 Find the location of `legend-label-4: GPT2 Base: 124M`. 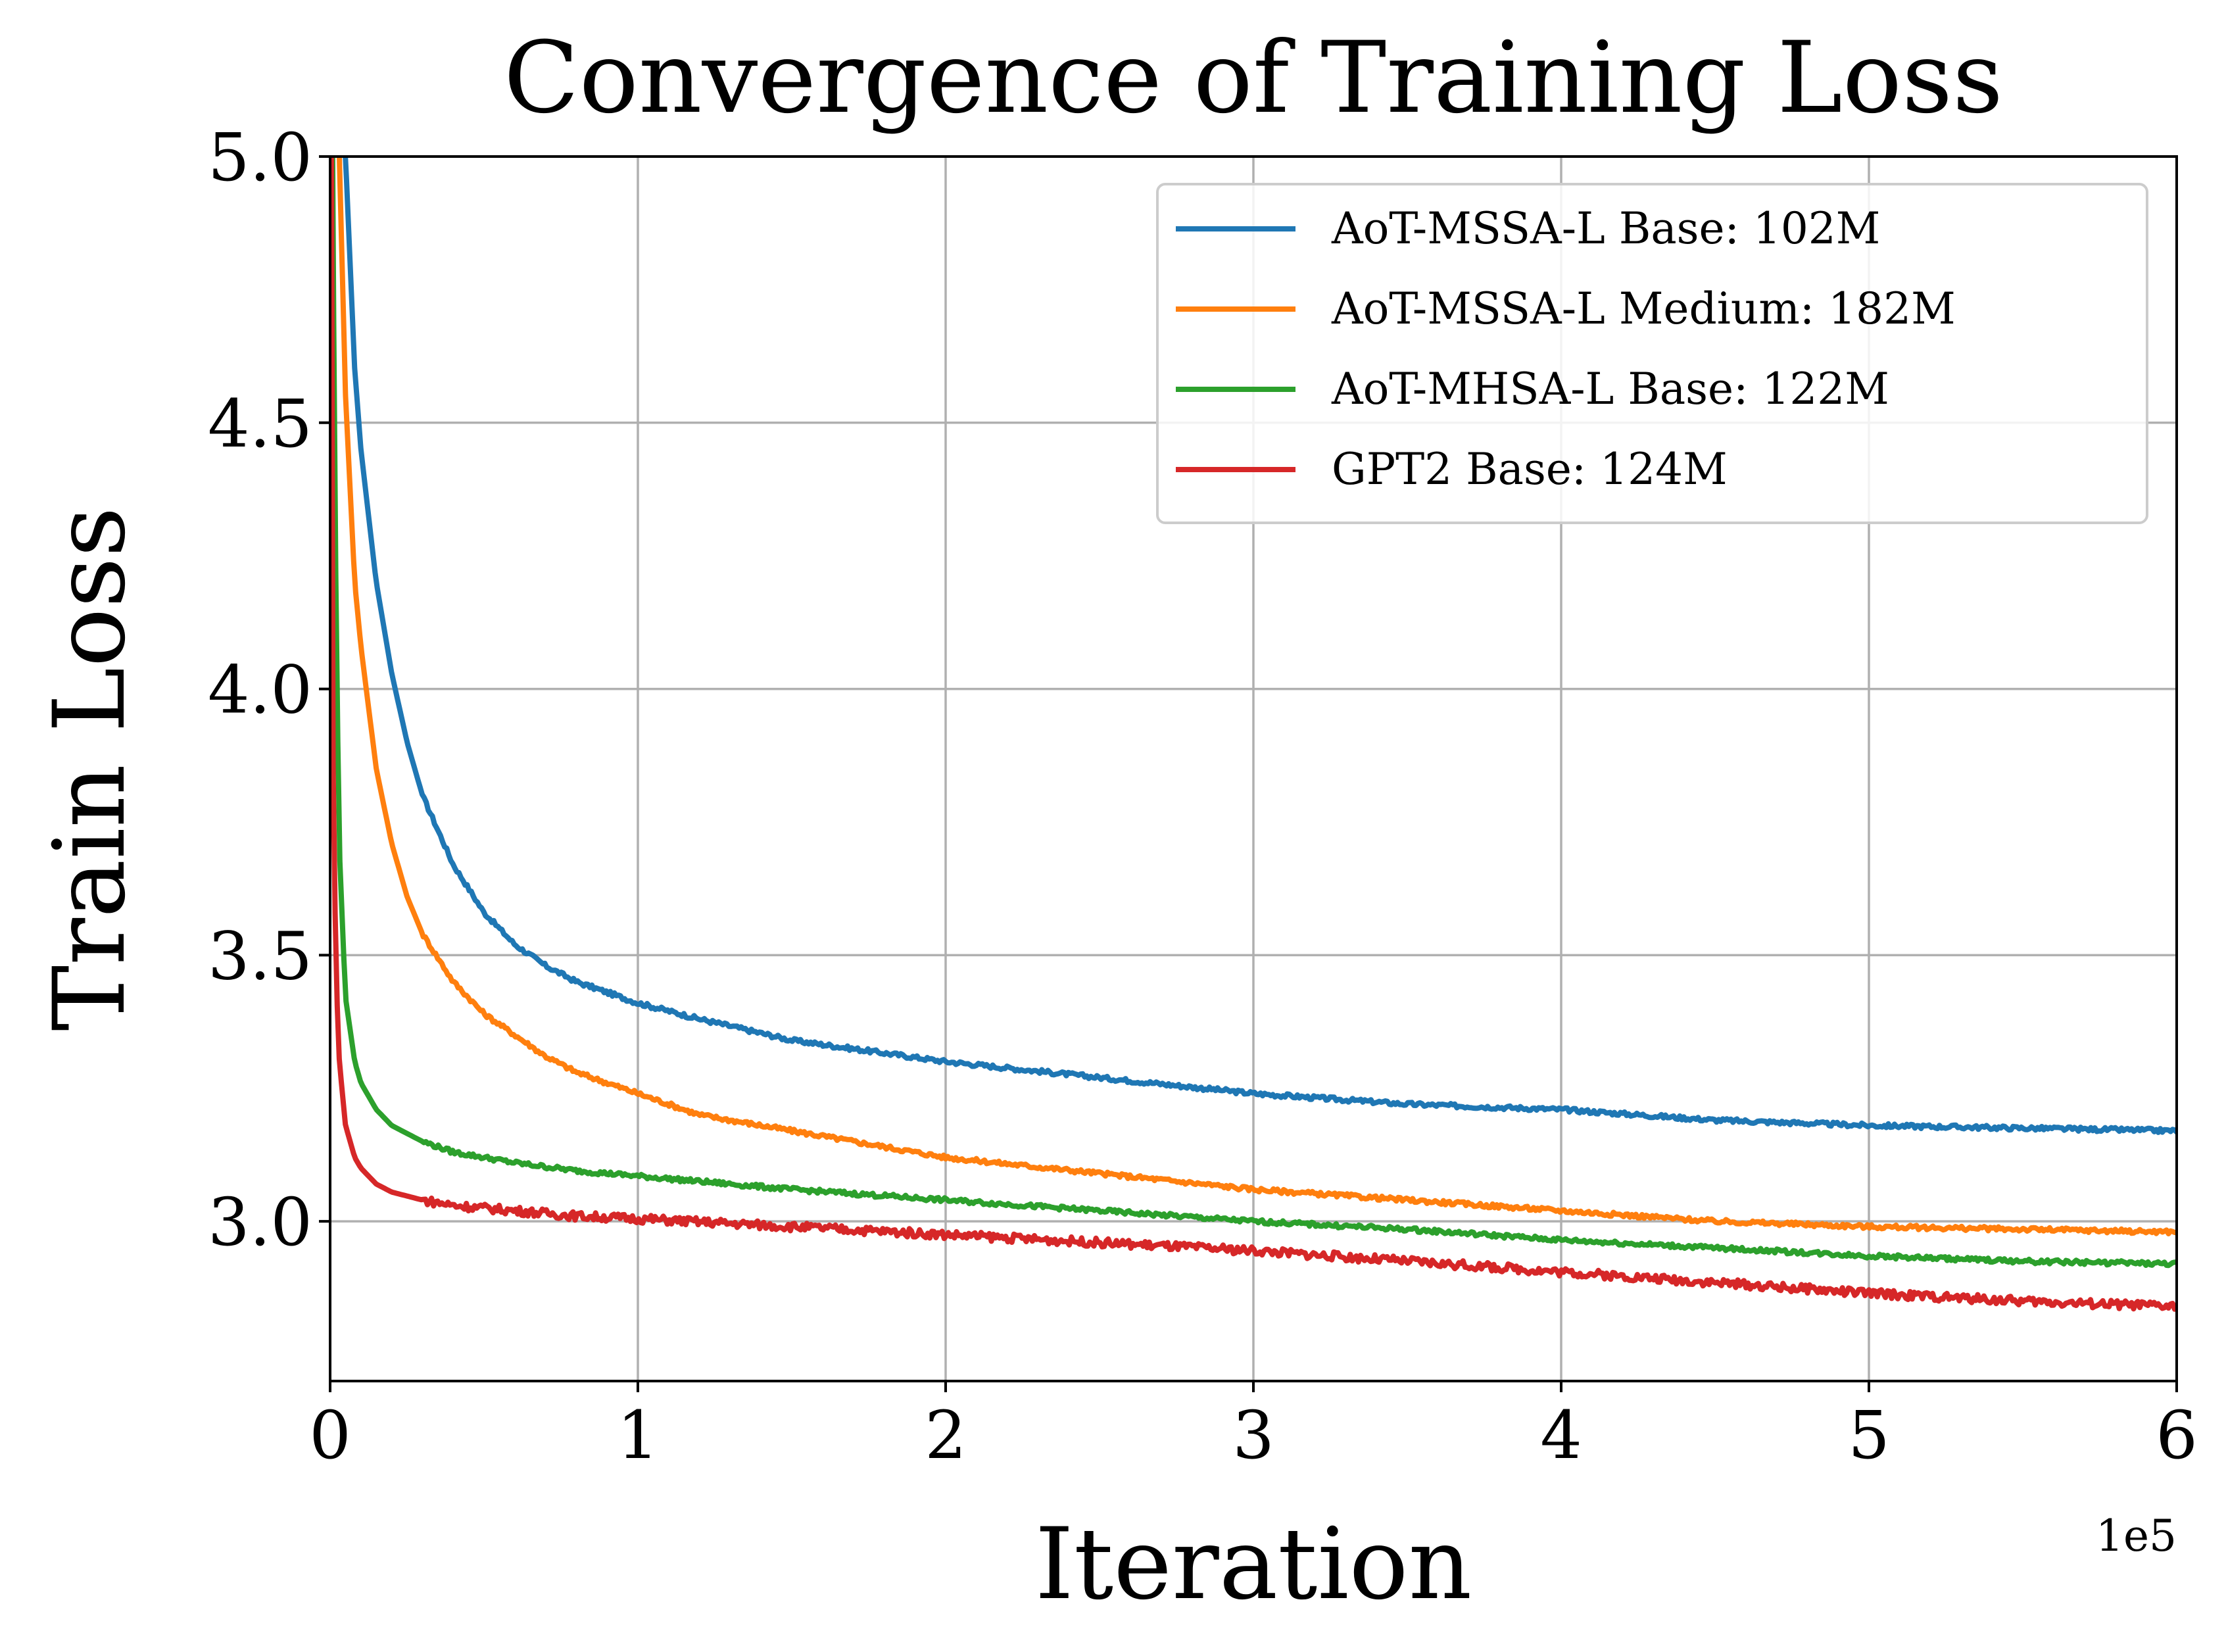

legend-label-4: GPT2 Base: 124M is located at coordinates (1530, 469).